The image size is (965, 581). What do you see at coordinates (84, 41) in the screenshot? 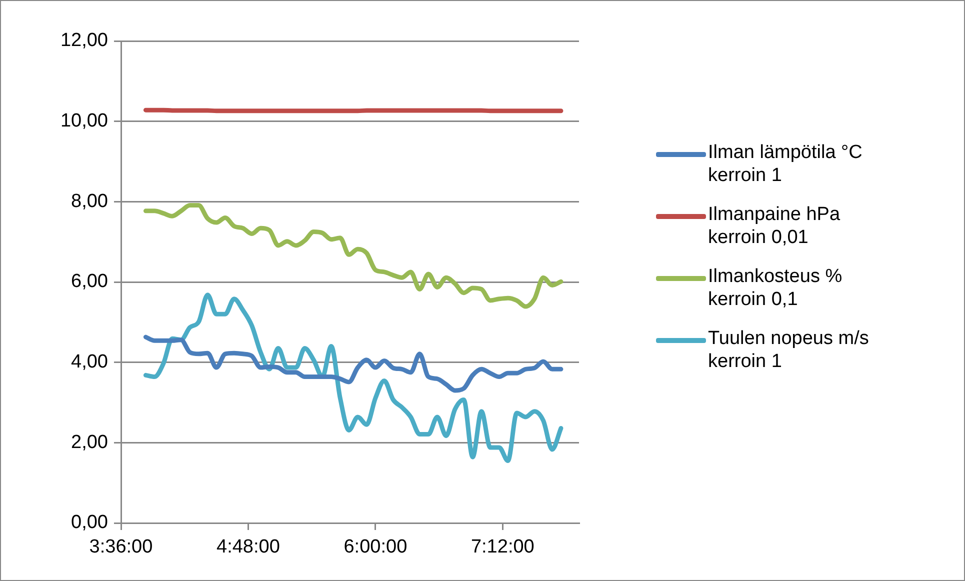
I see `y-tick-label: 12,00` at bounding box center [84, 41].